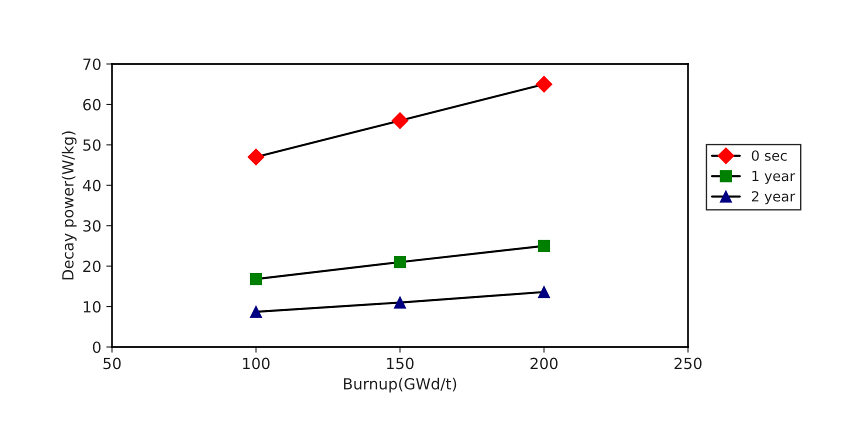 Image resolution: width=848 pixels, height=433 pixels. I want to click on x-tick-label: 100, so click(256, 364).